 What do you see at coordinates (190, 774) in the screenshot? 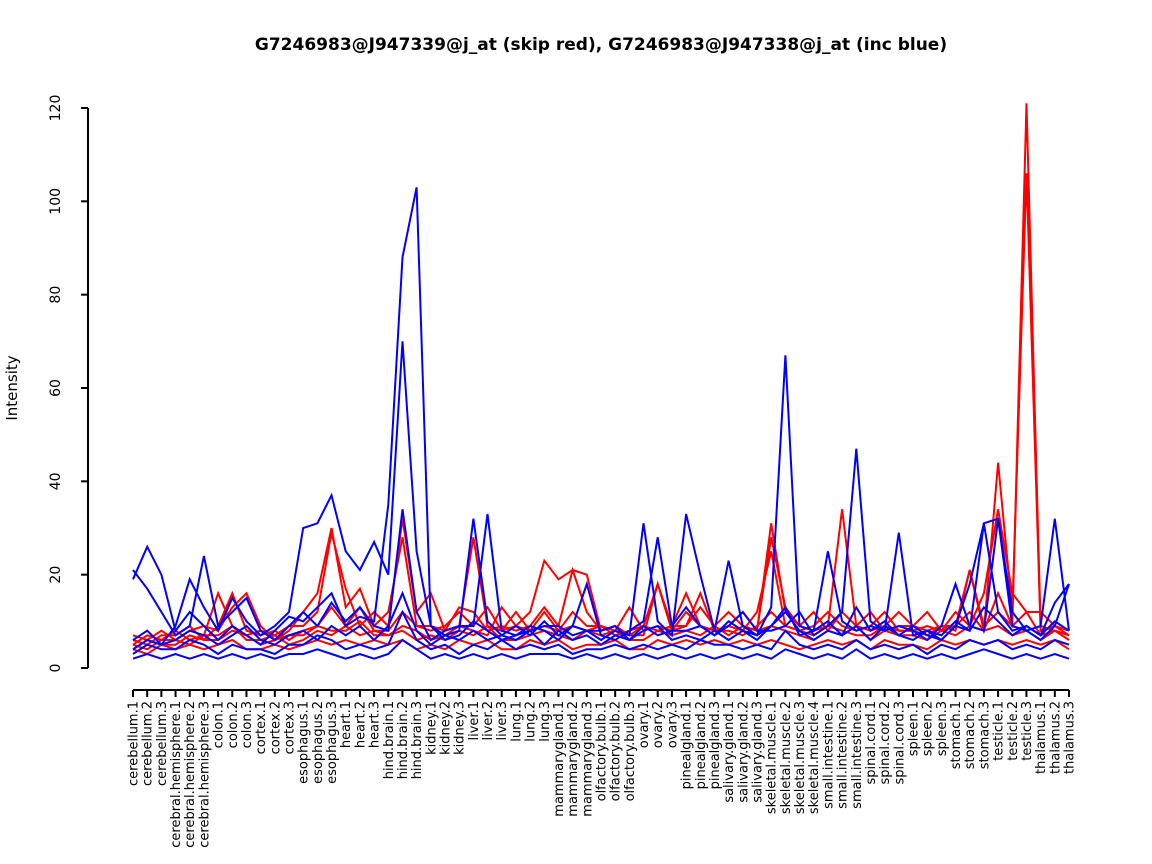
I see `x-tick-label: cerebral.hemisphere.2` at bounding box center [190, 774].